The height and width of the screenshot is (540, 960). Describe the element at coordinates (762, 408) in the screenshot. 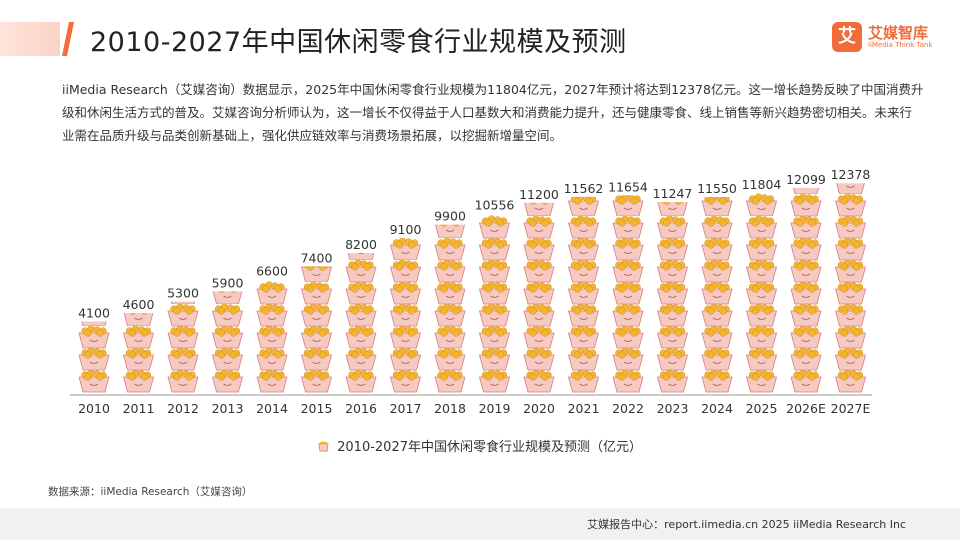

I see `x-tick-label-2025: 2025` at that location.